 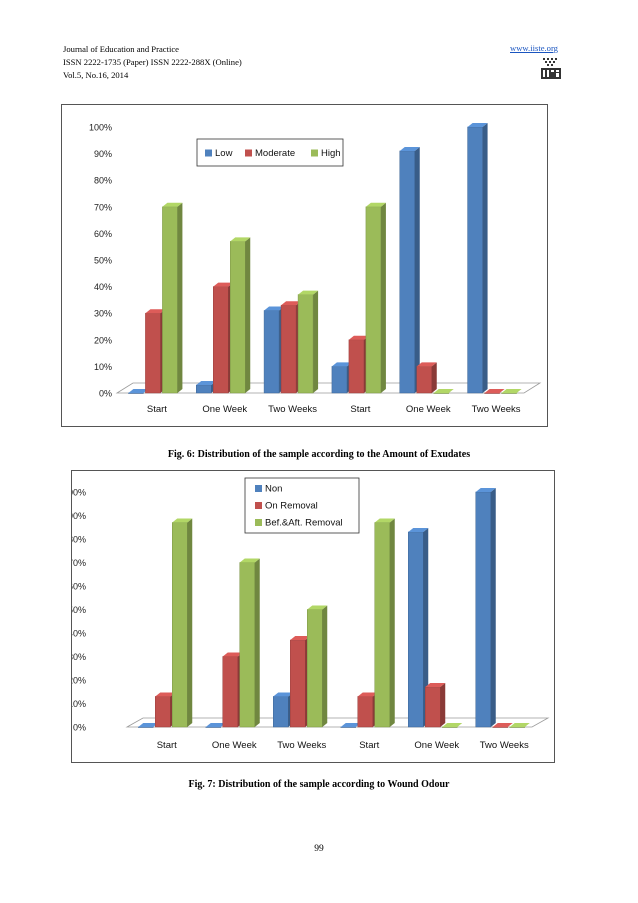 What do you see at coordinates (103, 261) in the screenshot?
I see `exudates-ytick-label: 50%` at bounding box center [103, 261].